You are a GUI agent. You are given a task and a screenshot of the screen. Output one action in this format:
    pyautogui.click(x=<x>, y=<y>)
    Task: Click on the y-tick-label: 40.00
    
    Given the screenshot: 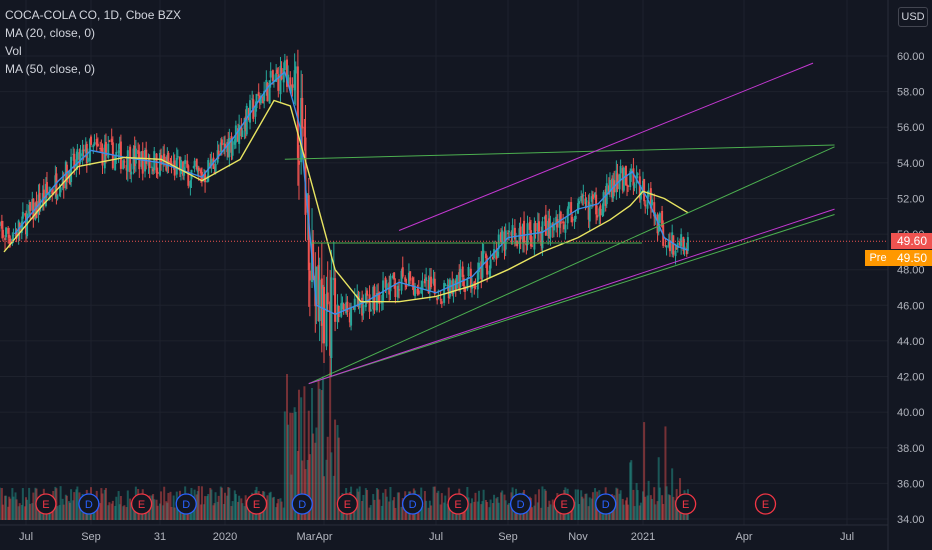 What is the action you would take?
    pyautogui.click(x=911, y=413)
    